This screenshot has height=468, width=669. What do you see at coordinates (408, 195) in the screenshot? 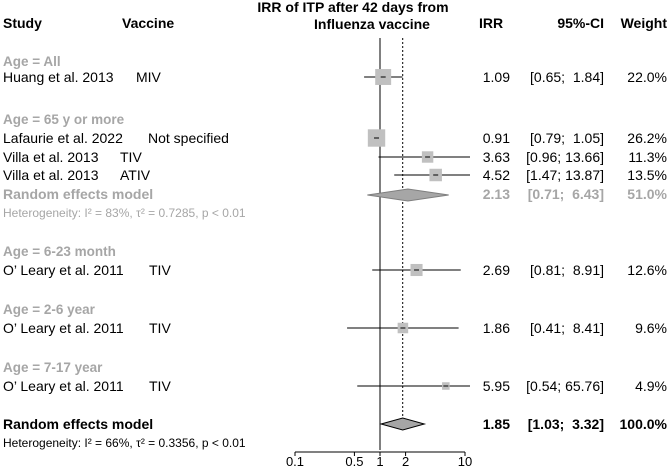
I see `subgroup-pooled-diamond` at bounding box center [408, 195].